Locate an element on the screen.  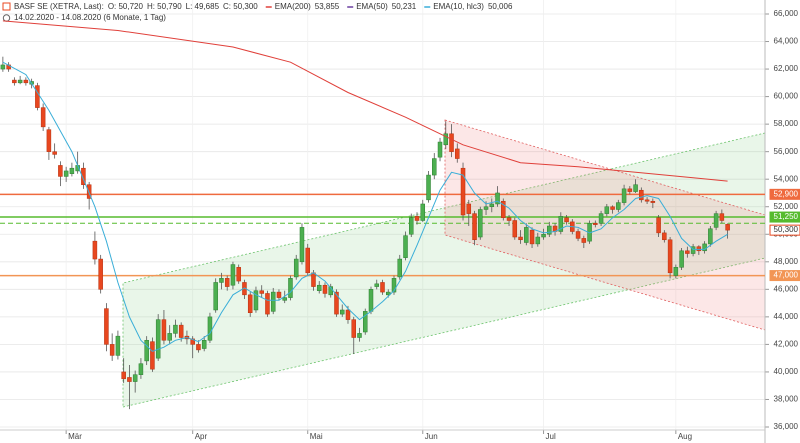
ohlc-value: O: 50,720 is located at coordinates (126, 6).